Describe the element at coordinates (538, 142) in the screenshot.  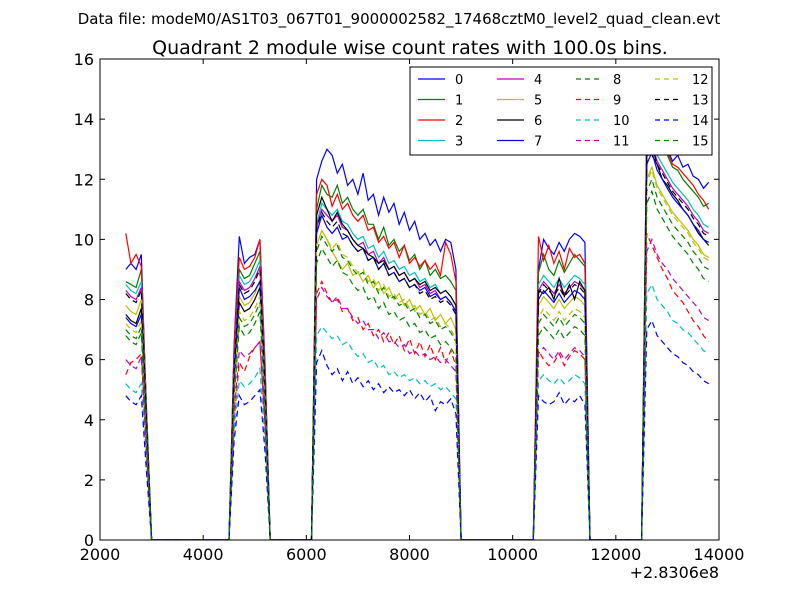
I see `legend-label-7: 7` at that location.